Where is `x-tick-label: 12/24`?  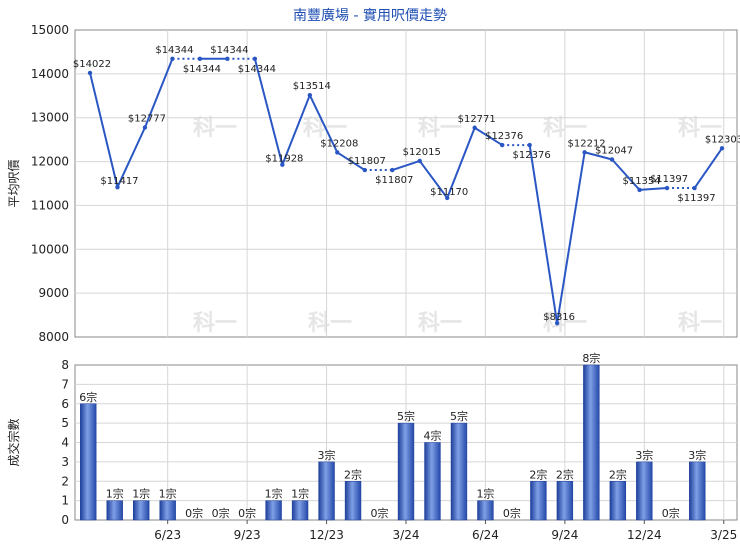 x-tick-label: 12/24 is located at coordinates (644, 535).